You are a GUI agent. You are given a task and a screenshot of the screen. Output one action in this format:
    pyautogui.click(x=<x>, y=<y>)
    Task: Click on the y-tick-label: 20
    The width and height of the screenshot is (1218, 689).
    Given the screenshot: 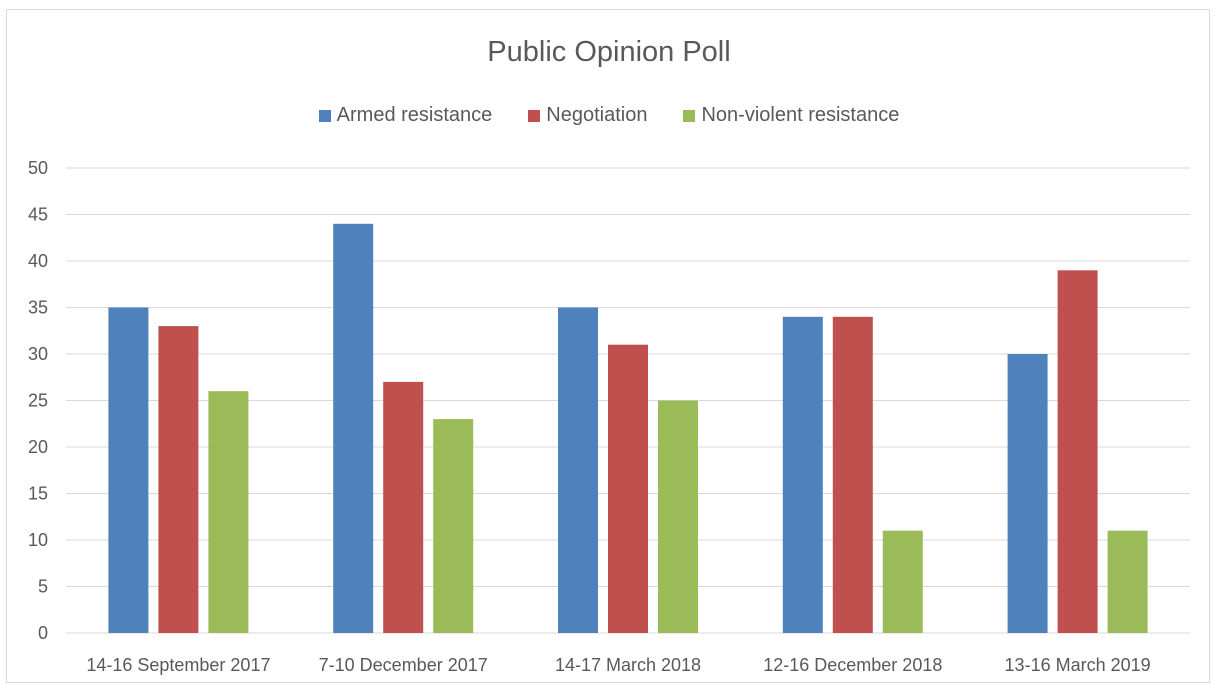 What is the action you would take?
    pyautogui.click(x=38, y=447)
    